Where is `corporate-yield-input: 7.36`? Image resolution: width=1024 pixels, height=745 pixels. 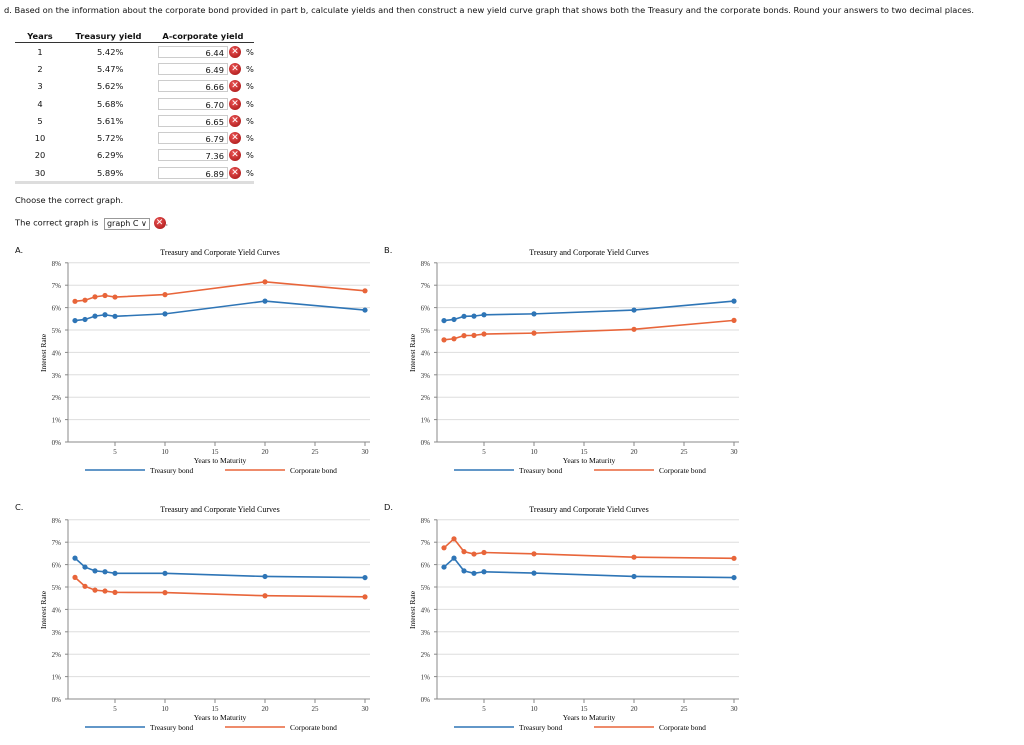 corporate-yield-input: 7.36 is located at coordinates (193, 155).